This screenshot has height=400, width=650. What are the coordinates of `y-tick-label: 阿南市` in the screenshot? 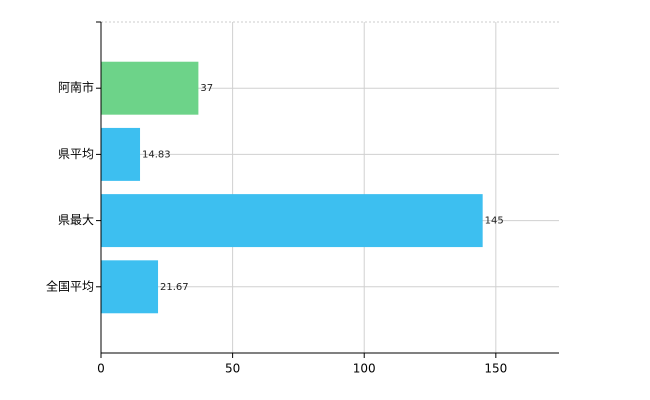 It's located at (76, 87).